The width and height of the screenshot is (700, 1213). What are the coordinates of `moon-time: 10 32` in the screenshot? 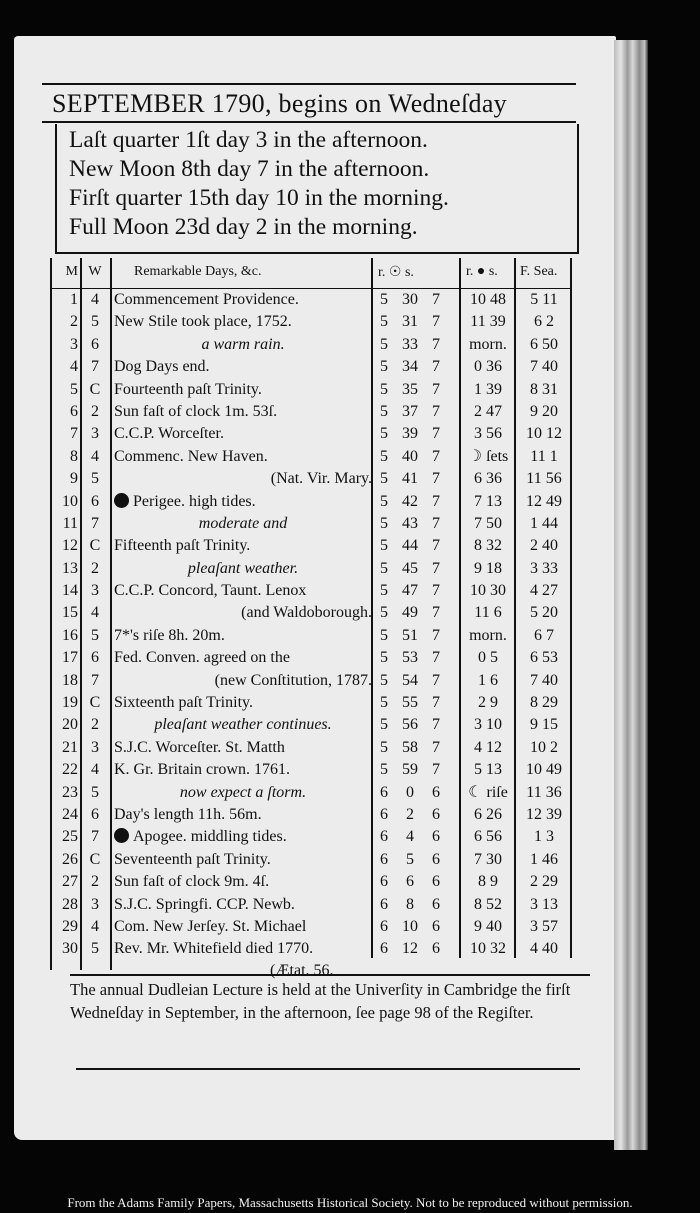 It's located at (488, 949).